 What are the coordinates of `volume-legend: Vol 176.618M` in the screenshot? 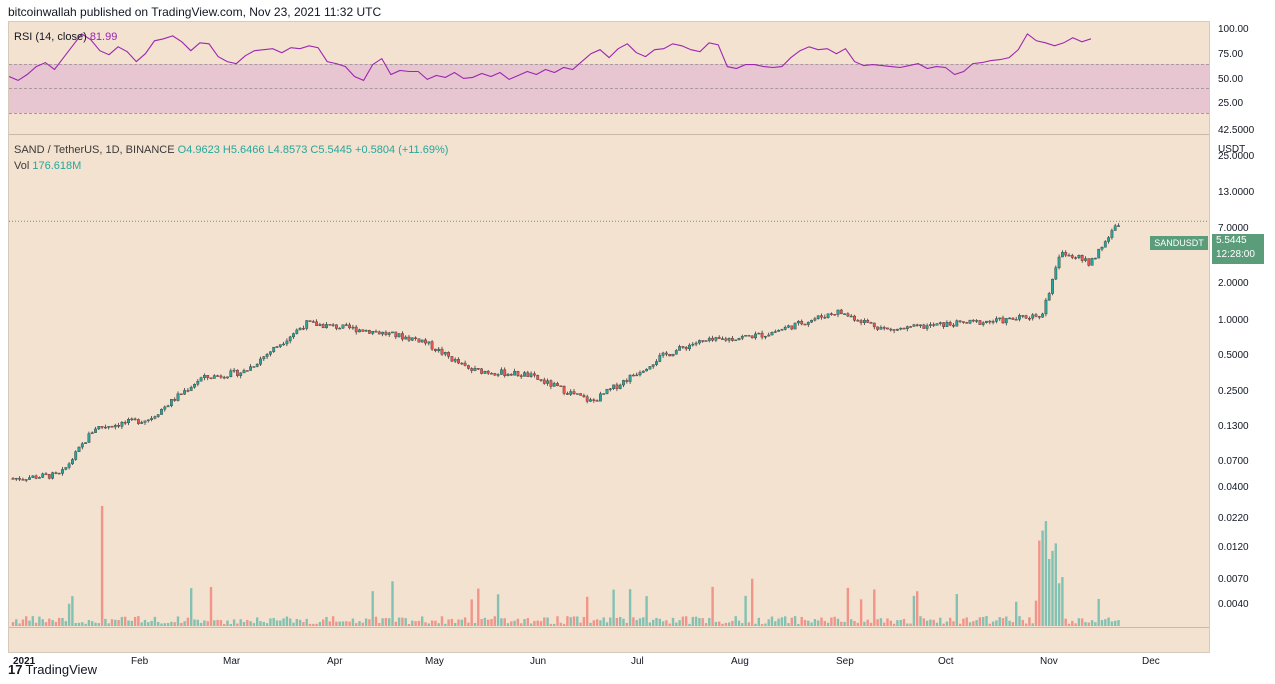 It's located at (47, 166).